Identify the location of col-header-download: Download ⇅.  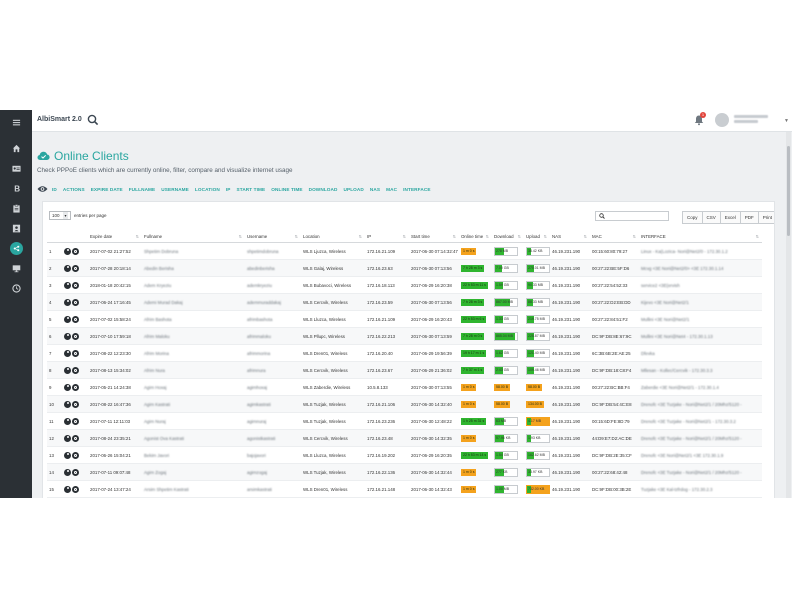
(508, 236).